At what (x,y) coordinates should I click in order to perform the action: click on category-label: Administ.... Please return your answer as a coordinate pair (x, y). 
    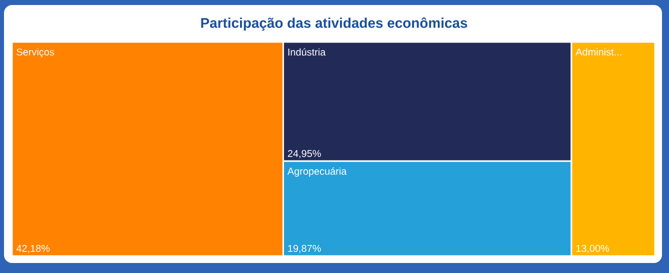
    Looking at the image, I should click on (599, 52).